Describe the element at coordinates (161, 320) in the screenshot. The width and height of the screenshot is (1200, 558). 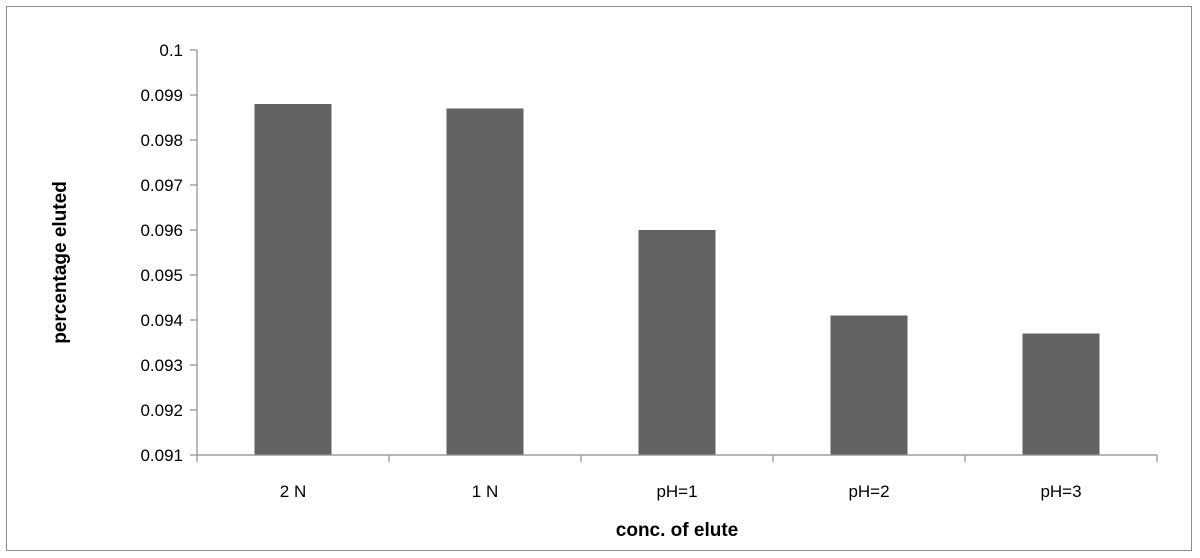
I see `y-tick-label: 0.094` at that location.